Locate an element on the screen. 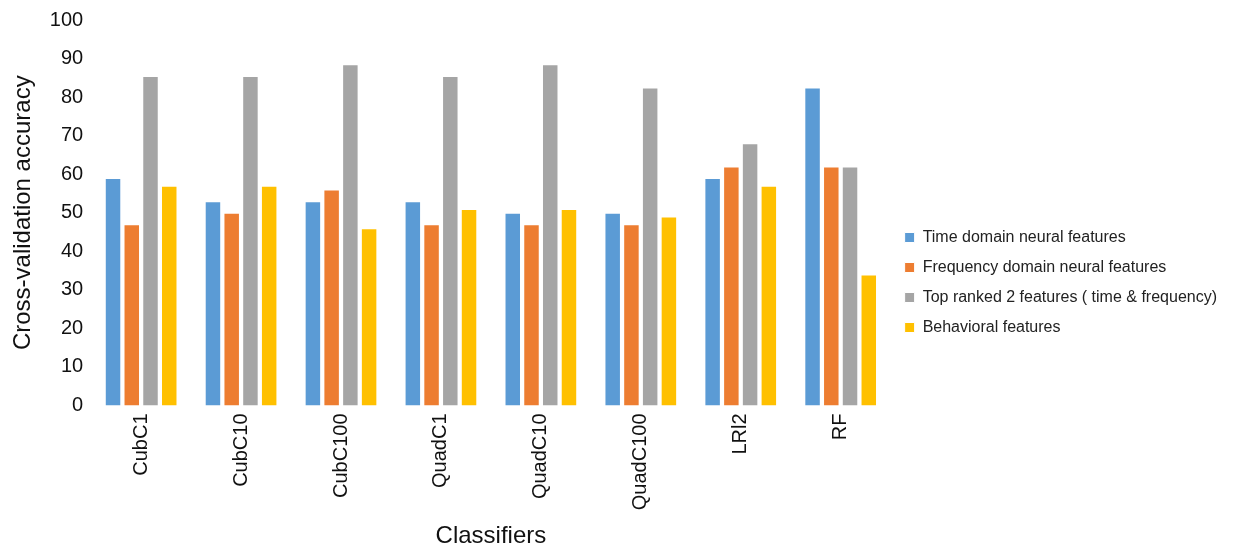  y-tick-label: 100 is located at coordinates (66, 18).